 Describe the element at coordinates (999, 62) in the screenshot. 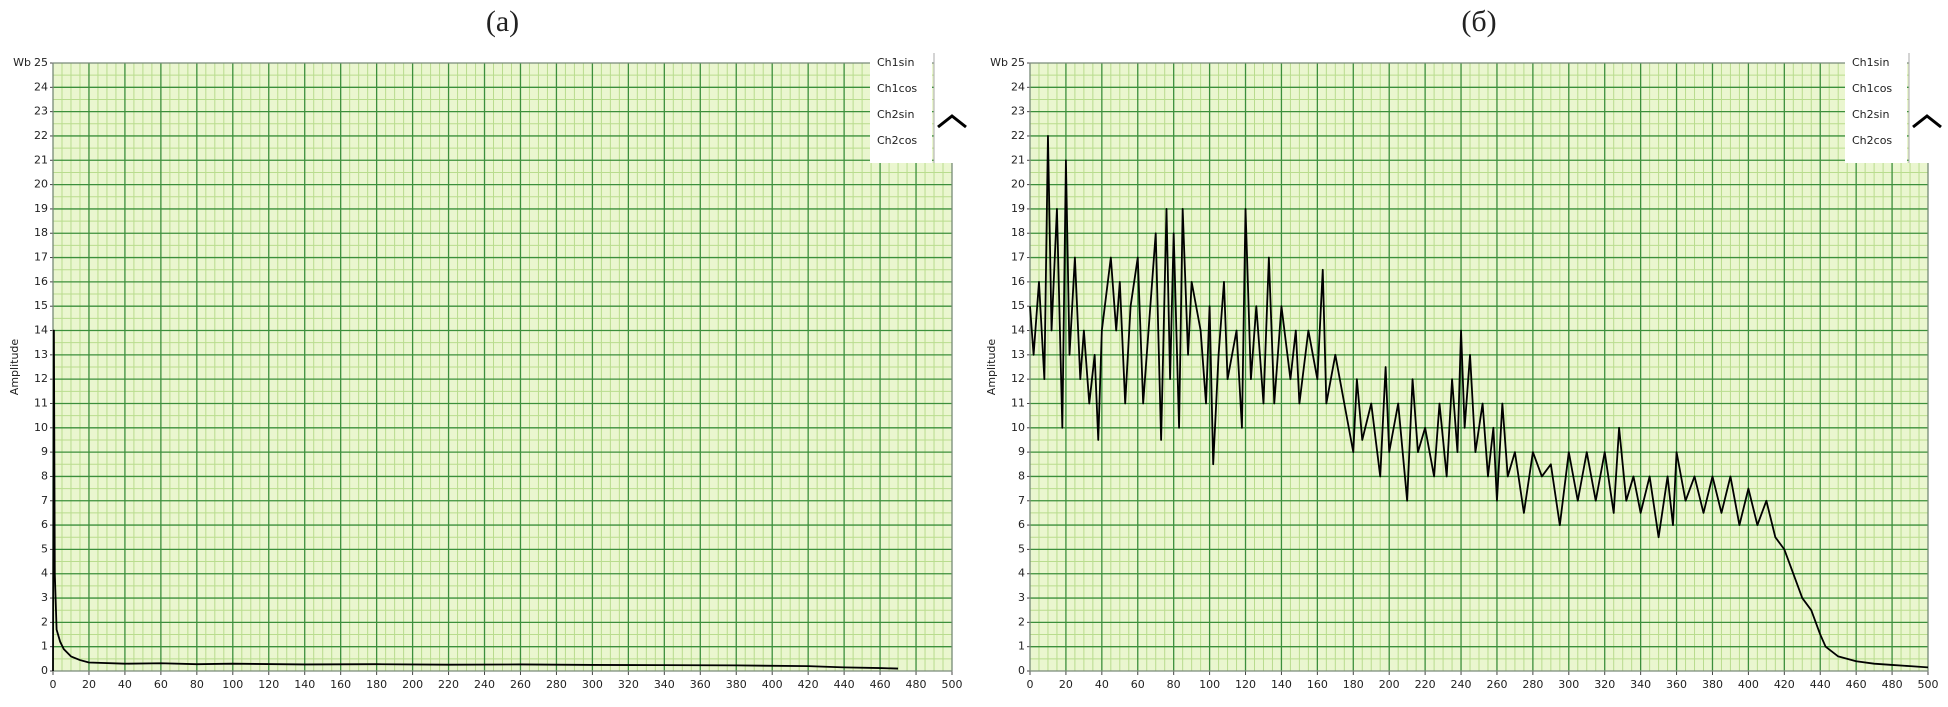

I see `y-unit: Wb` at that location.